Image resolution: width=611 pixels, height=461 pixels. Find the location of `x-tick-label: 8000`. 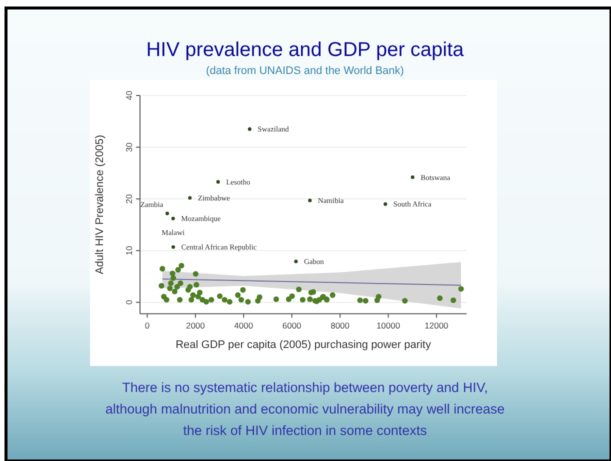

x-tick-label: 8000 is located at coordinates (340, 325).